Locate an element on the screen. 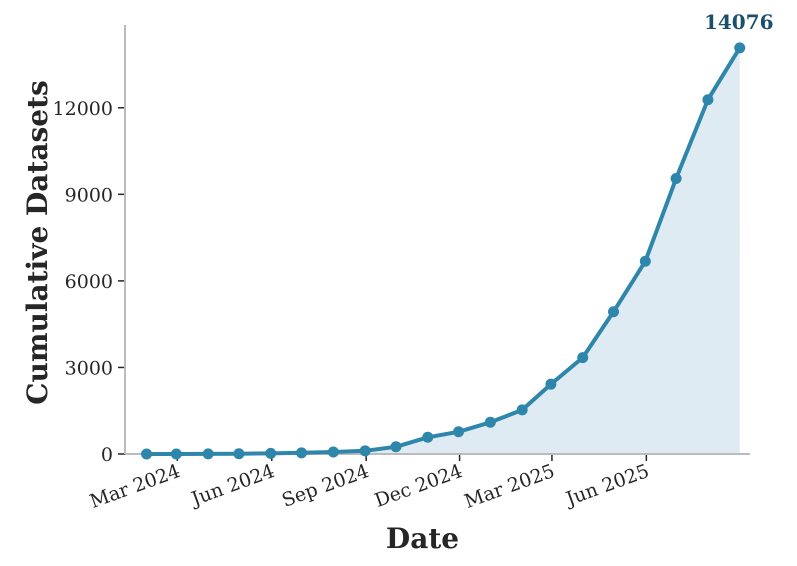 This screenshot has height=566, width=797. y-tick-label: 6000 is located at coordinates (89, 282).